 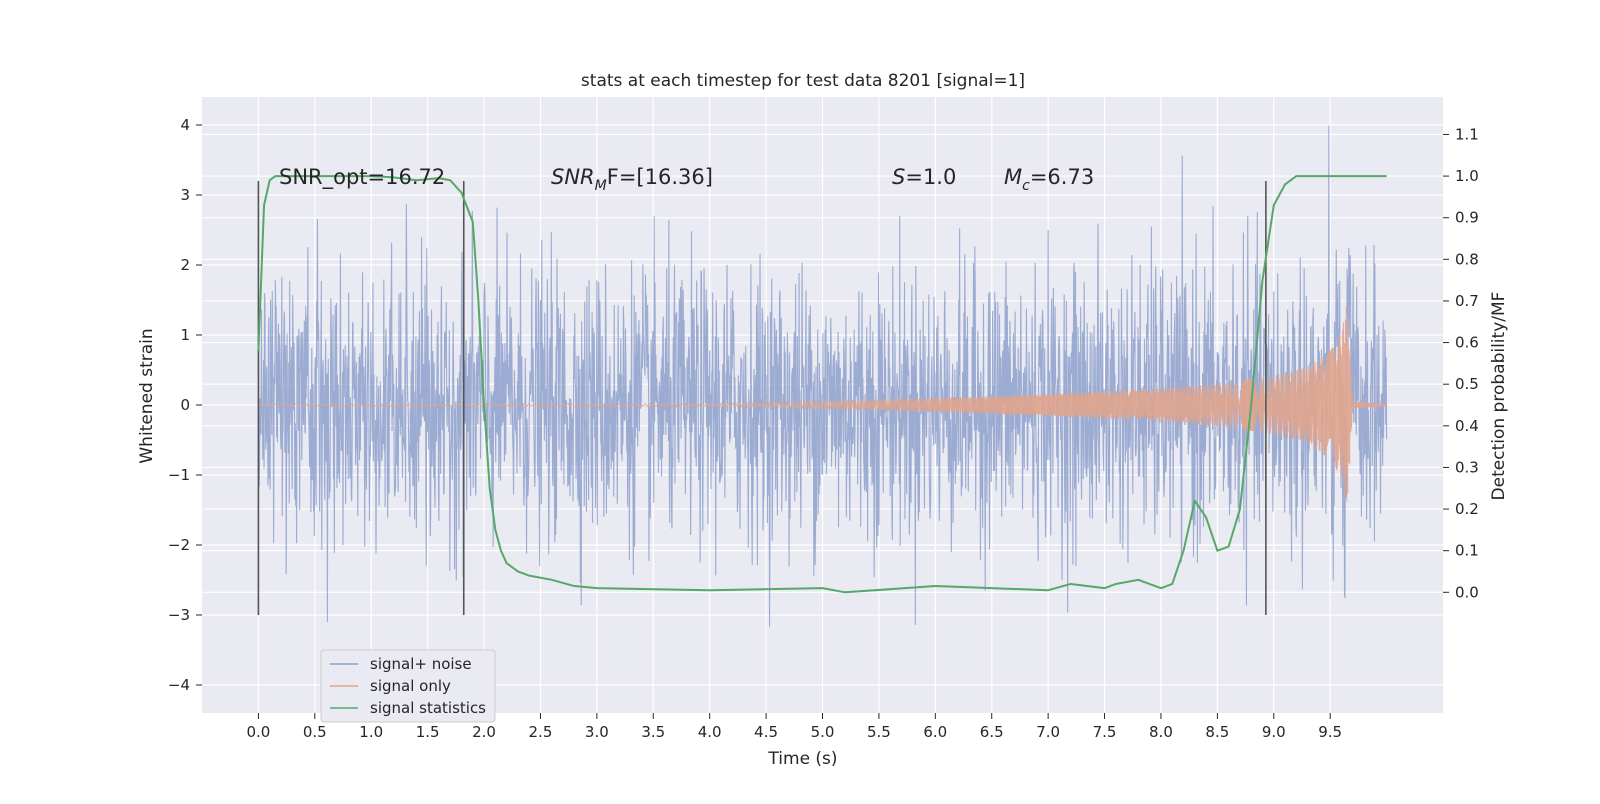 I want to click on y-tick-label: 2, so click(x=185, y=265).